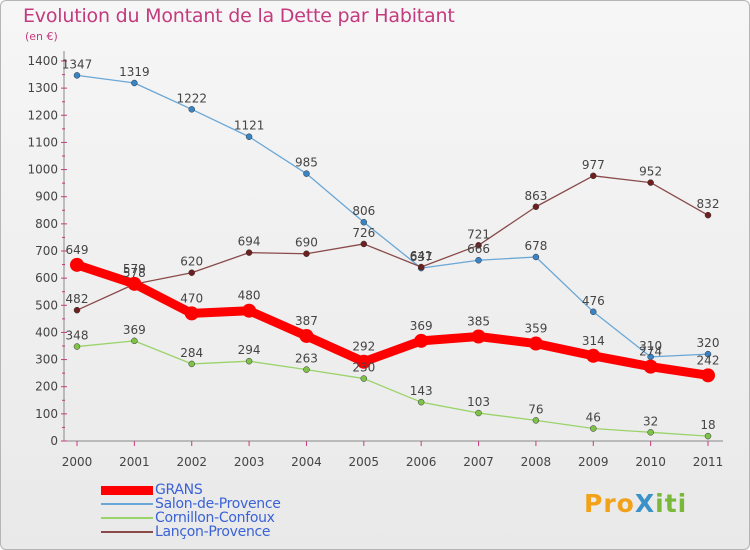 The width and height of the screenshot is (750, 550). I want to click on data-label-lan-on-provence: 952, so click(650, 172).